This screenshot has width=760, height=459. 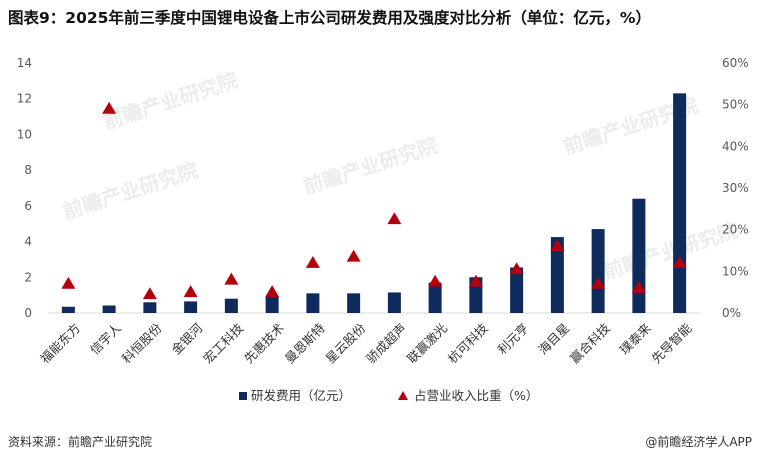 What do you see at coordinates (635, 338) in the screenshot?
I see `x-tick-label: 璞泰来` at bounding box center [635, 338].